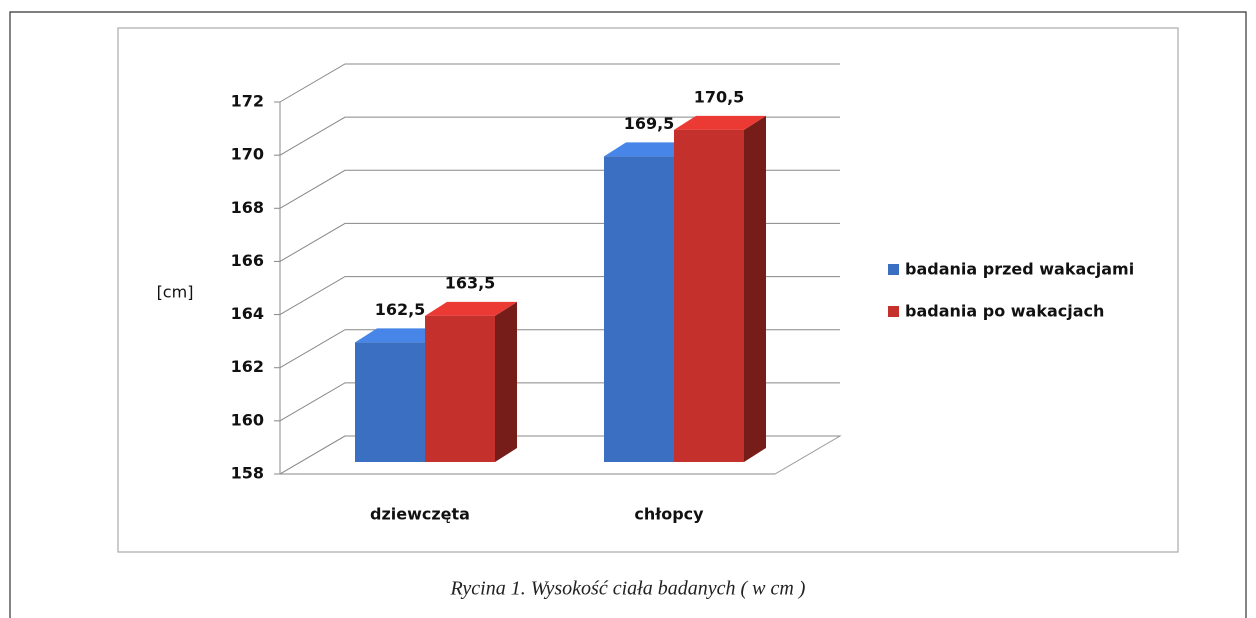 The image size is (1256, 618). I want to click on y-tick-label: 158, so click(247, 473).